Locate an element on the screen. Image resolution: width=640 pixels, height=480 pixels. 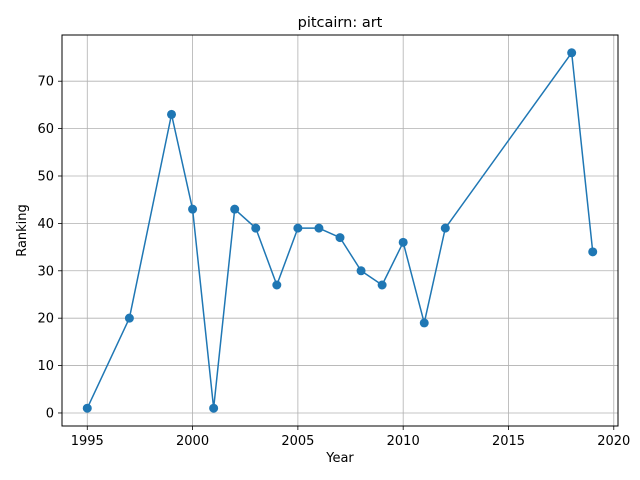
y-tick-label: 60 is located at coordinates (45, 129).